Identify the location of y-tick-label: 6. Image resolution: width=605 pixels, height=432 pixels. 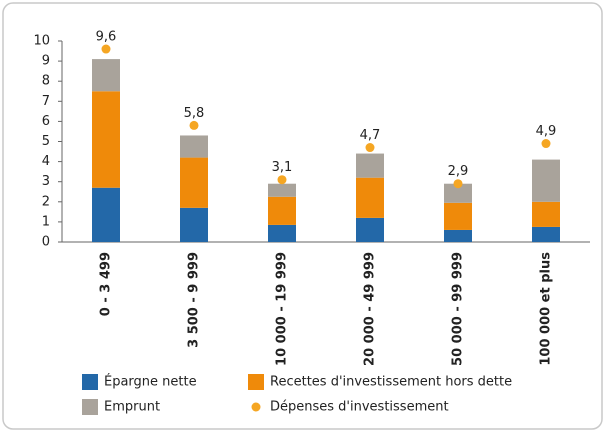
(46, 121).